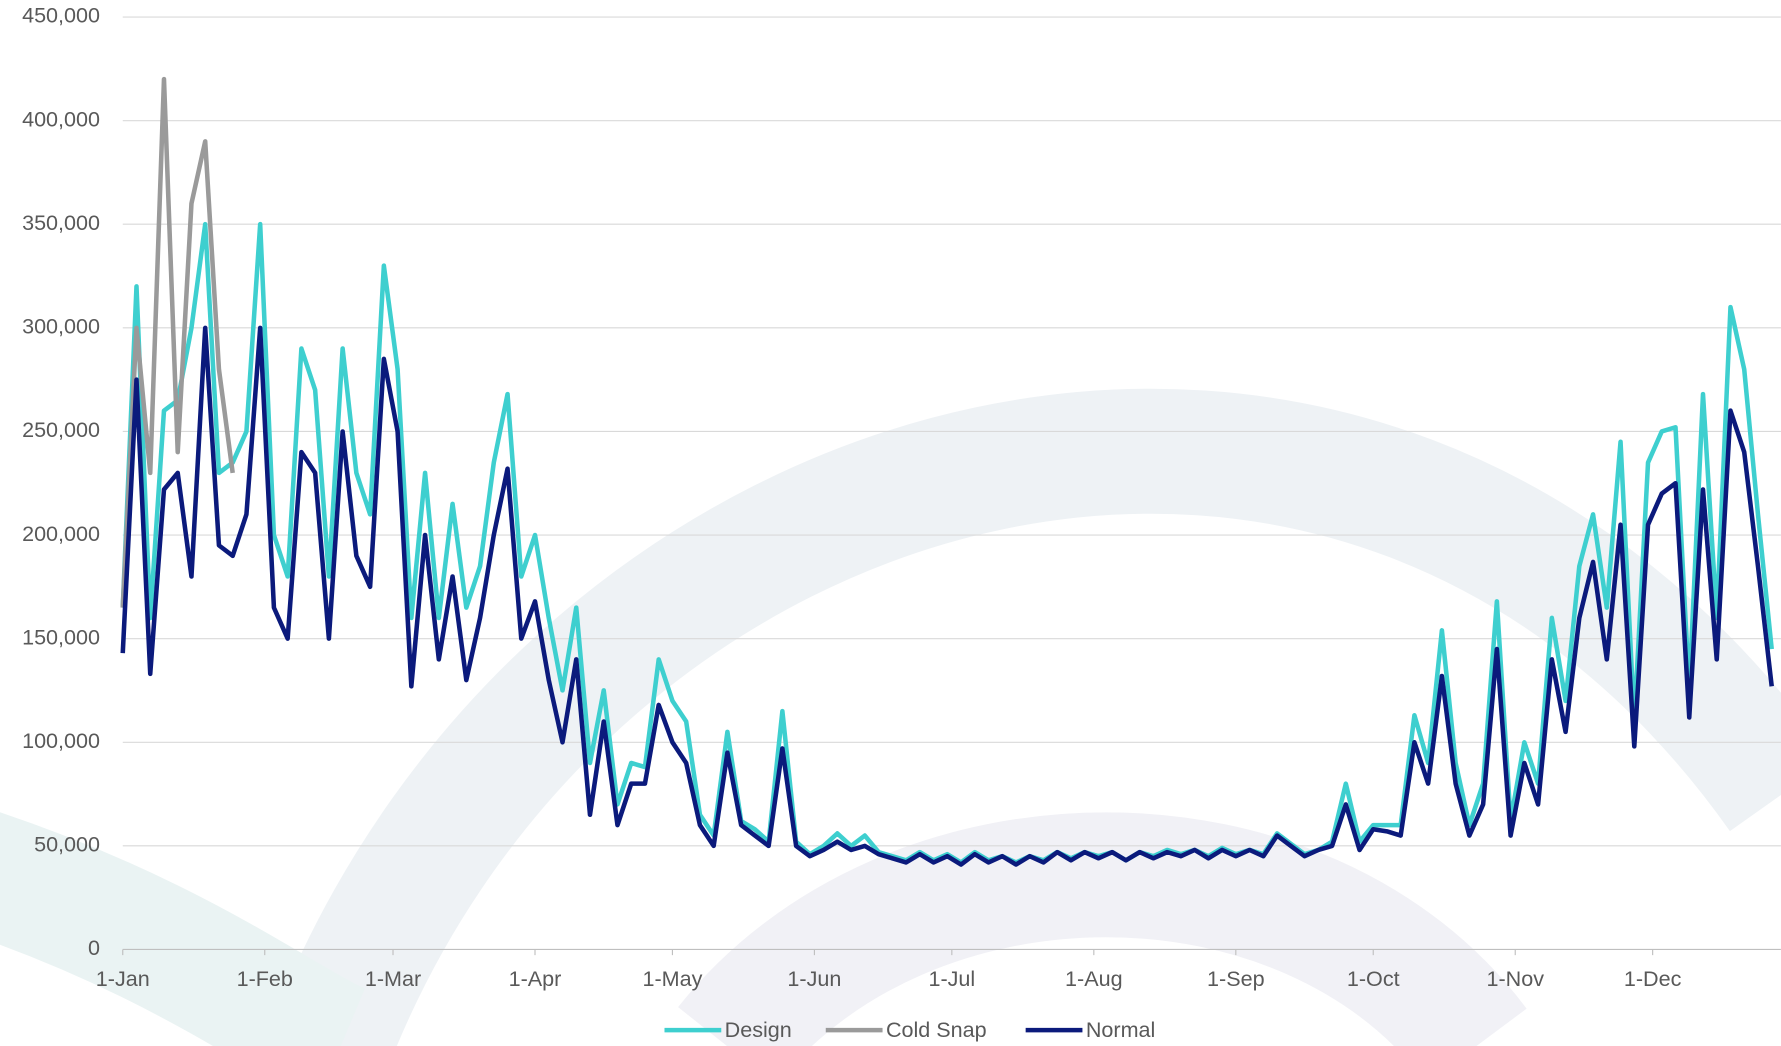 This screenshot has width=1781, height=1046. I want to click on y-tick-label: 150,000, so click(61, 636).